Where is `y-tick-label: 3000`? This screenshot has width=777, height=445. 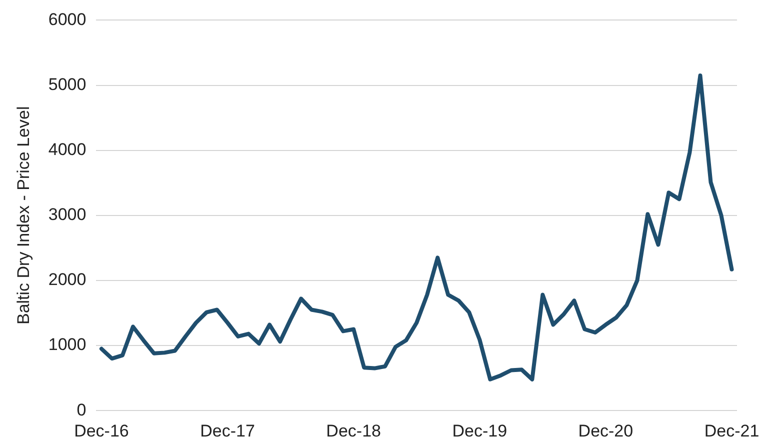
y-tick-label: 3000 is located at coordinates (67, 214).